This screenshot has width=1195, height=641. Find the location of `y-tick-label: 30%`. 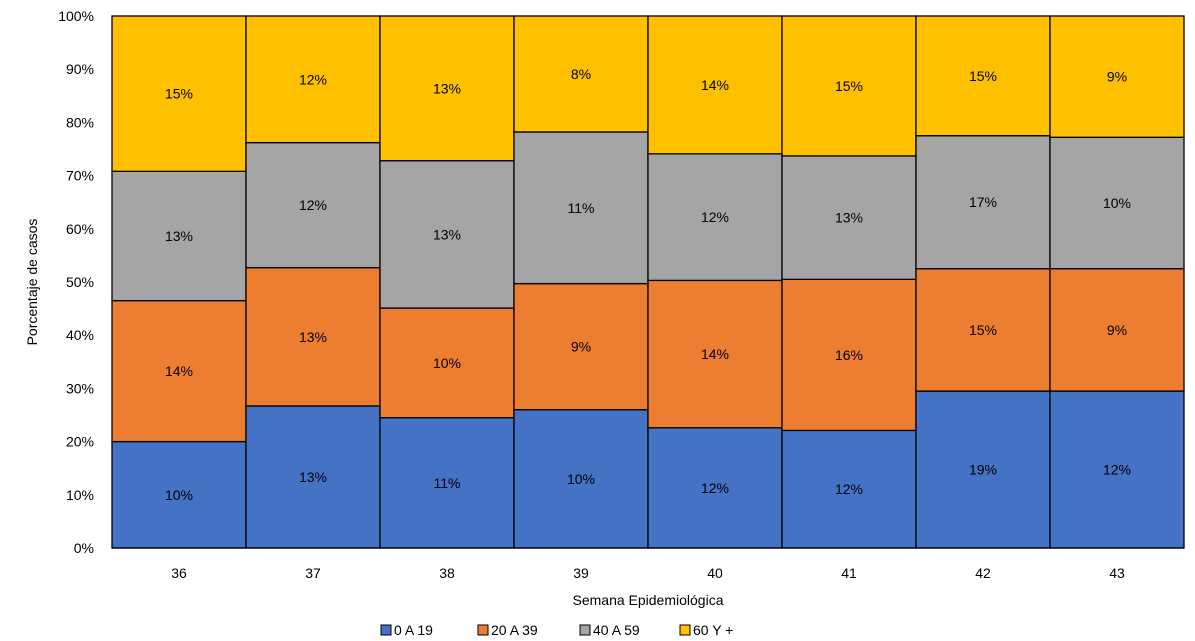

y-tick-label: 30% is located at coordinates (80, 388).